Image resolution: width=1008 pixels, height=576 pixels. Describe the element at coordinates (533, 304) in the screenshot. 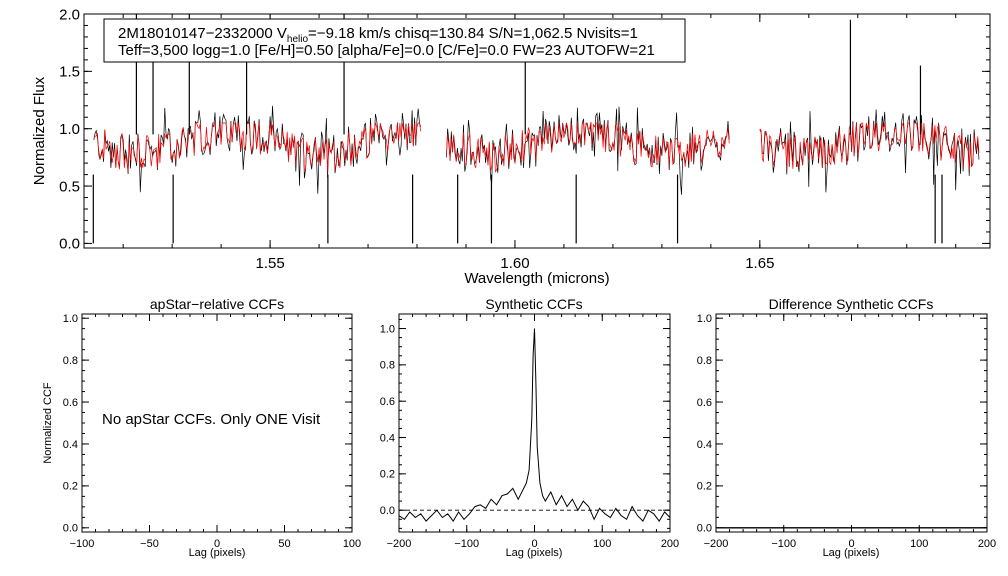

I see `synthetic-title: Synthetic CCFs` at that location.